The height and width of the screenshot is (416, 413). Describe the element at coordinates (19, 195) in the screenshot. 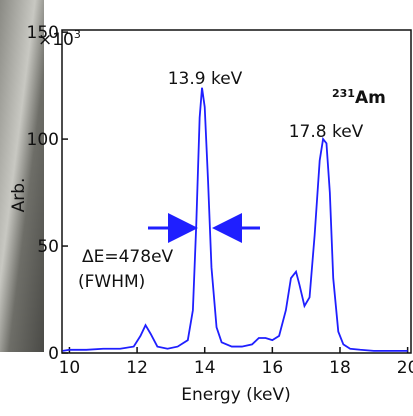

I see `y-axis-label: Arb.` at that location.